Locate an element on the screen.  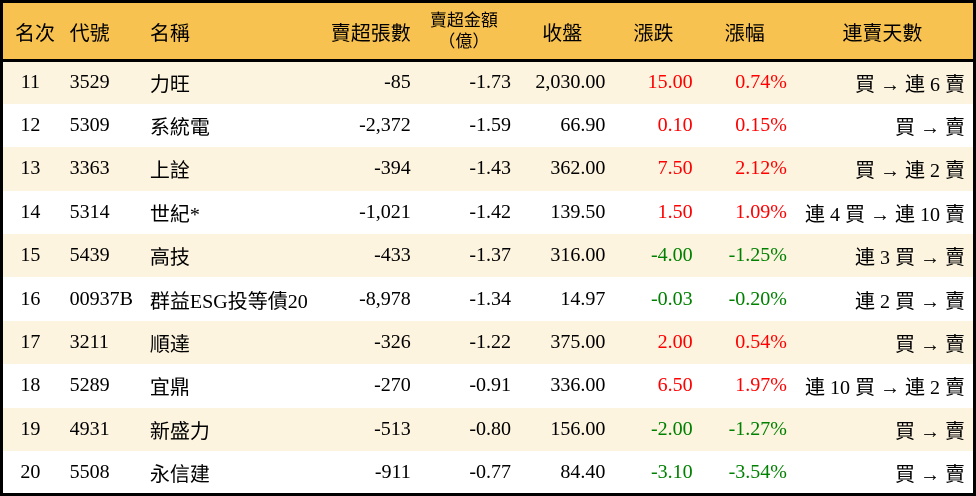
amount-cell: -0.91 is located at coordinates (490, 385).